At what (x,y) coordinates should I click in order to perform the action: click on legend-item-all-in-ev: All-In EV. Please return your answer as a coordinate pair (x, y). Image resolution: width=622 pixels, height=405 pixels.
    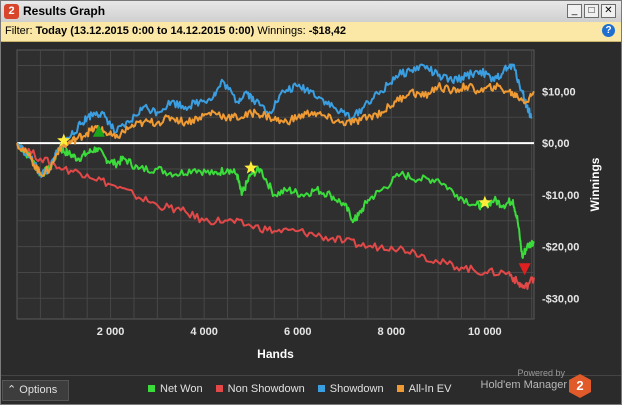
    Looking at the image, I should click on (424, 389).